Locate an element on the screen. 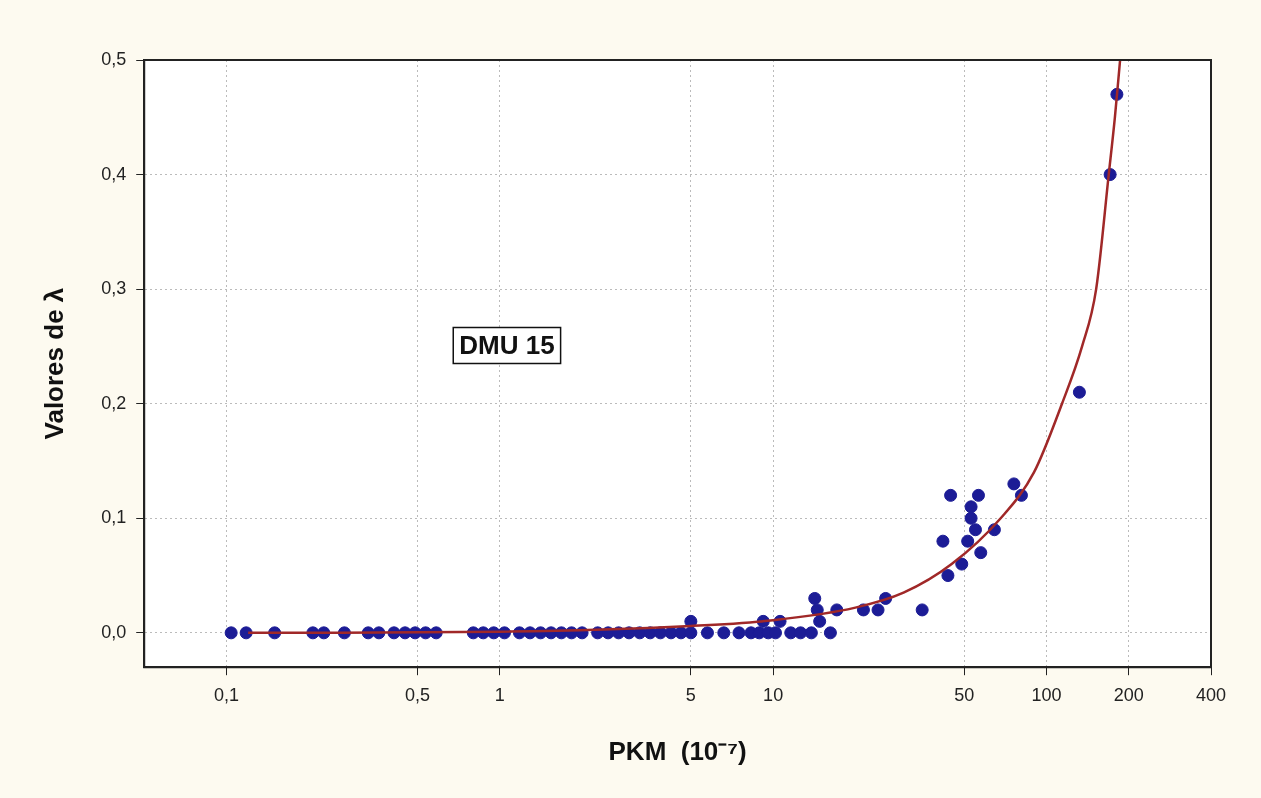  y-tick-label: 0,2 is located at coordinates (114, 402).